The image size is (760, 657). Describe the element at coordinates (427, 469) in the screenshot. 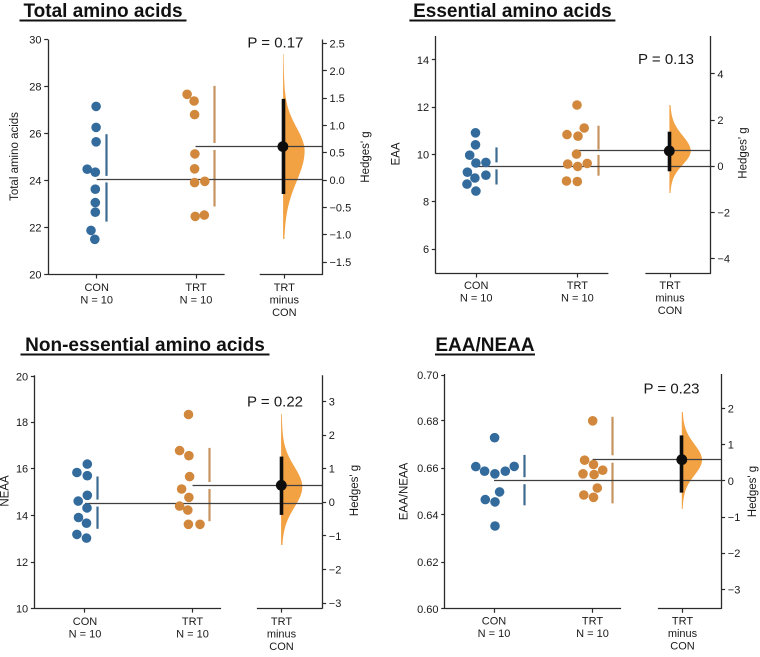

I see `svg-text: 0.66` at that location.